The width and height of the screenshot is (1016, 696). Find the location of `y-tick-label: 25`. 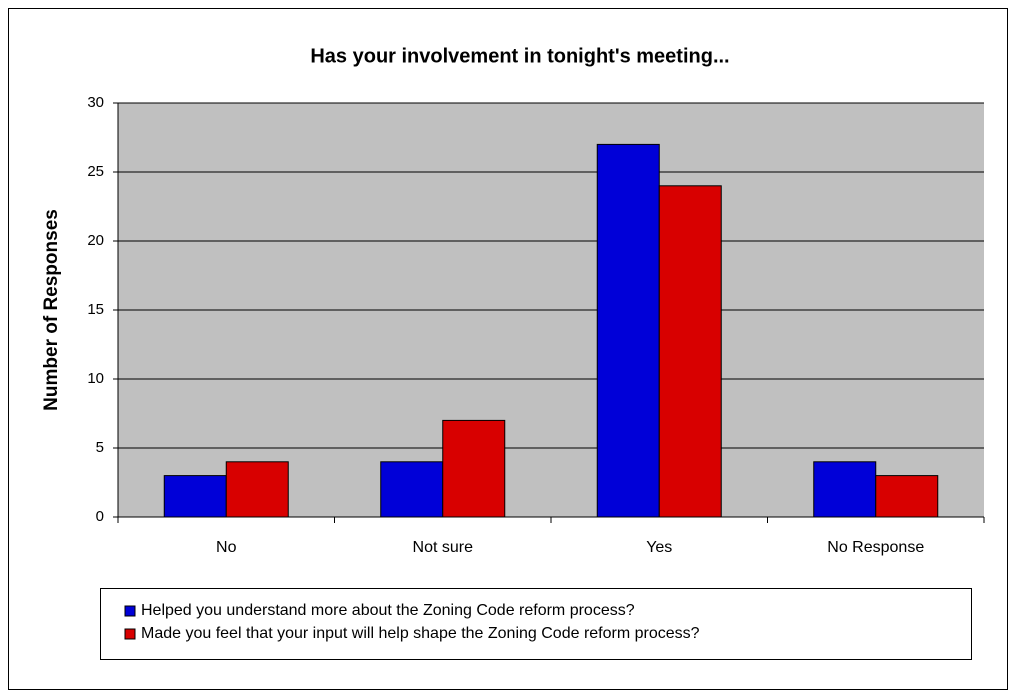

y-tick-label: 25 is located at coordinates (95, 171).